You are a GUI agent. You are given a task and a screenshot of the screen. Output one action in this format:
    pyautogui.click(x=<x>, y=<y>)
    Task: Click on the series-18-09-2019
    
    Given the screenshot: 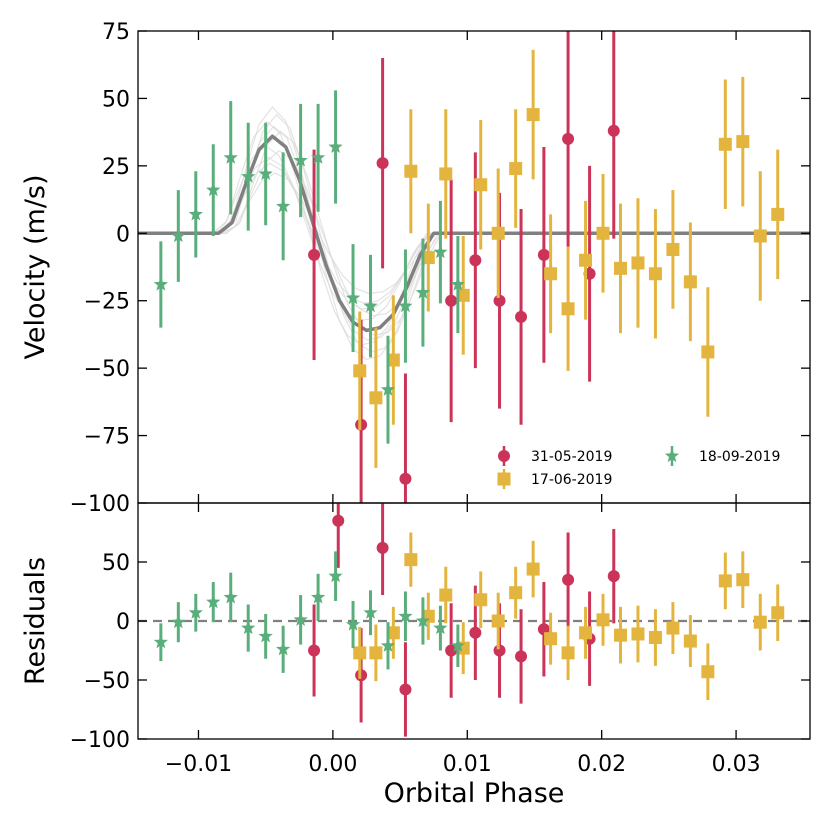 What is the action you would take?
    pyautogui.click(x=309, y=612)
    